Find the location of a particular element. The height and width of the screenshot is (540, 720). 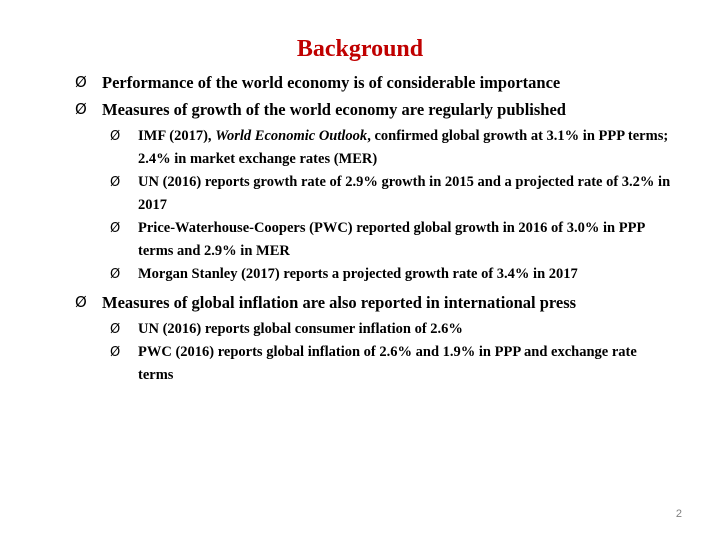

publication-title: World Economic Outlook is located at coordinates (291, 136).